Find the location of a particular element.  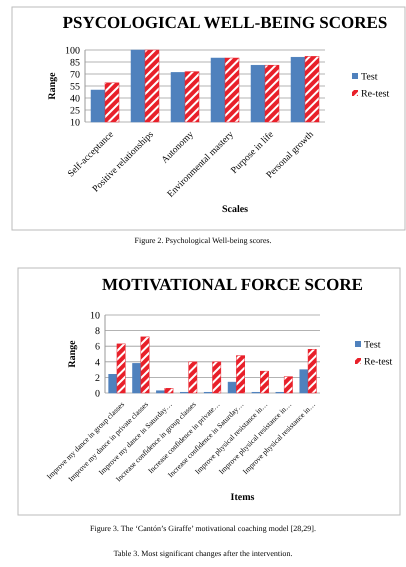

y-tick-label: 2 is located at coordinates (97, 378).